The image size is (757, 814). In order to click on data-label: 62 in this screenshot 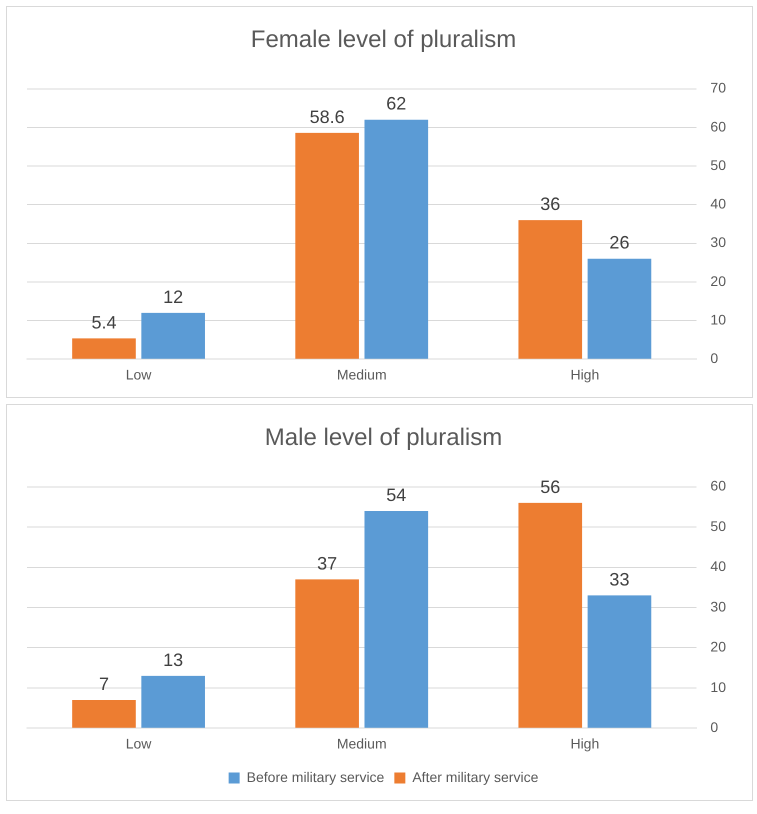, I will do `click(396, 104)`.